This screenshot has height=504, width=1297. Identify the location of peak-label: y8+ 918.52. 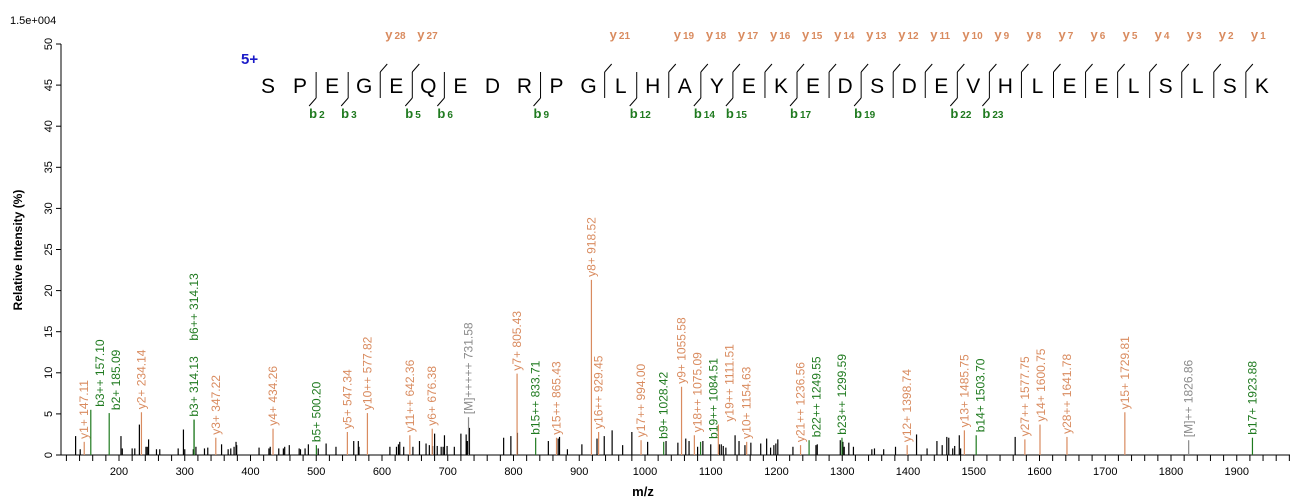
(591, 247).